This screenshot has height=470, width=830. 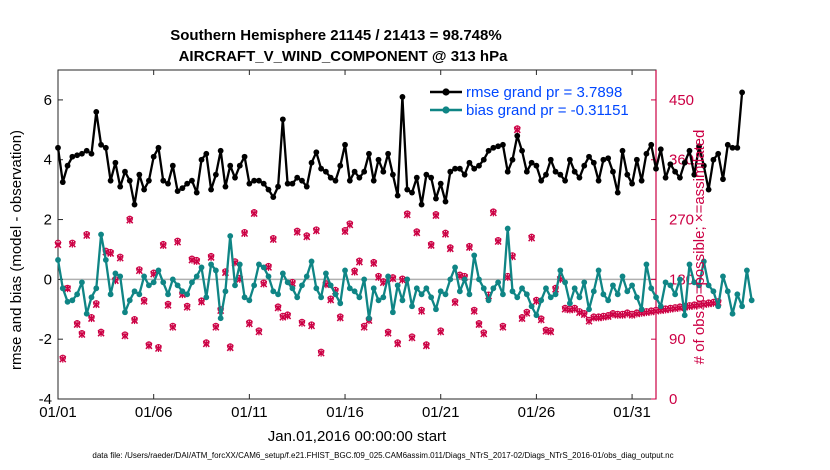 What do you see at coordinates (699, 247) in the screenshot?
I see `y-axis-right-label: # of obs: o=possible; ×=assimilated` at bounding box center [699, 247].